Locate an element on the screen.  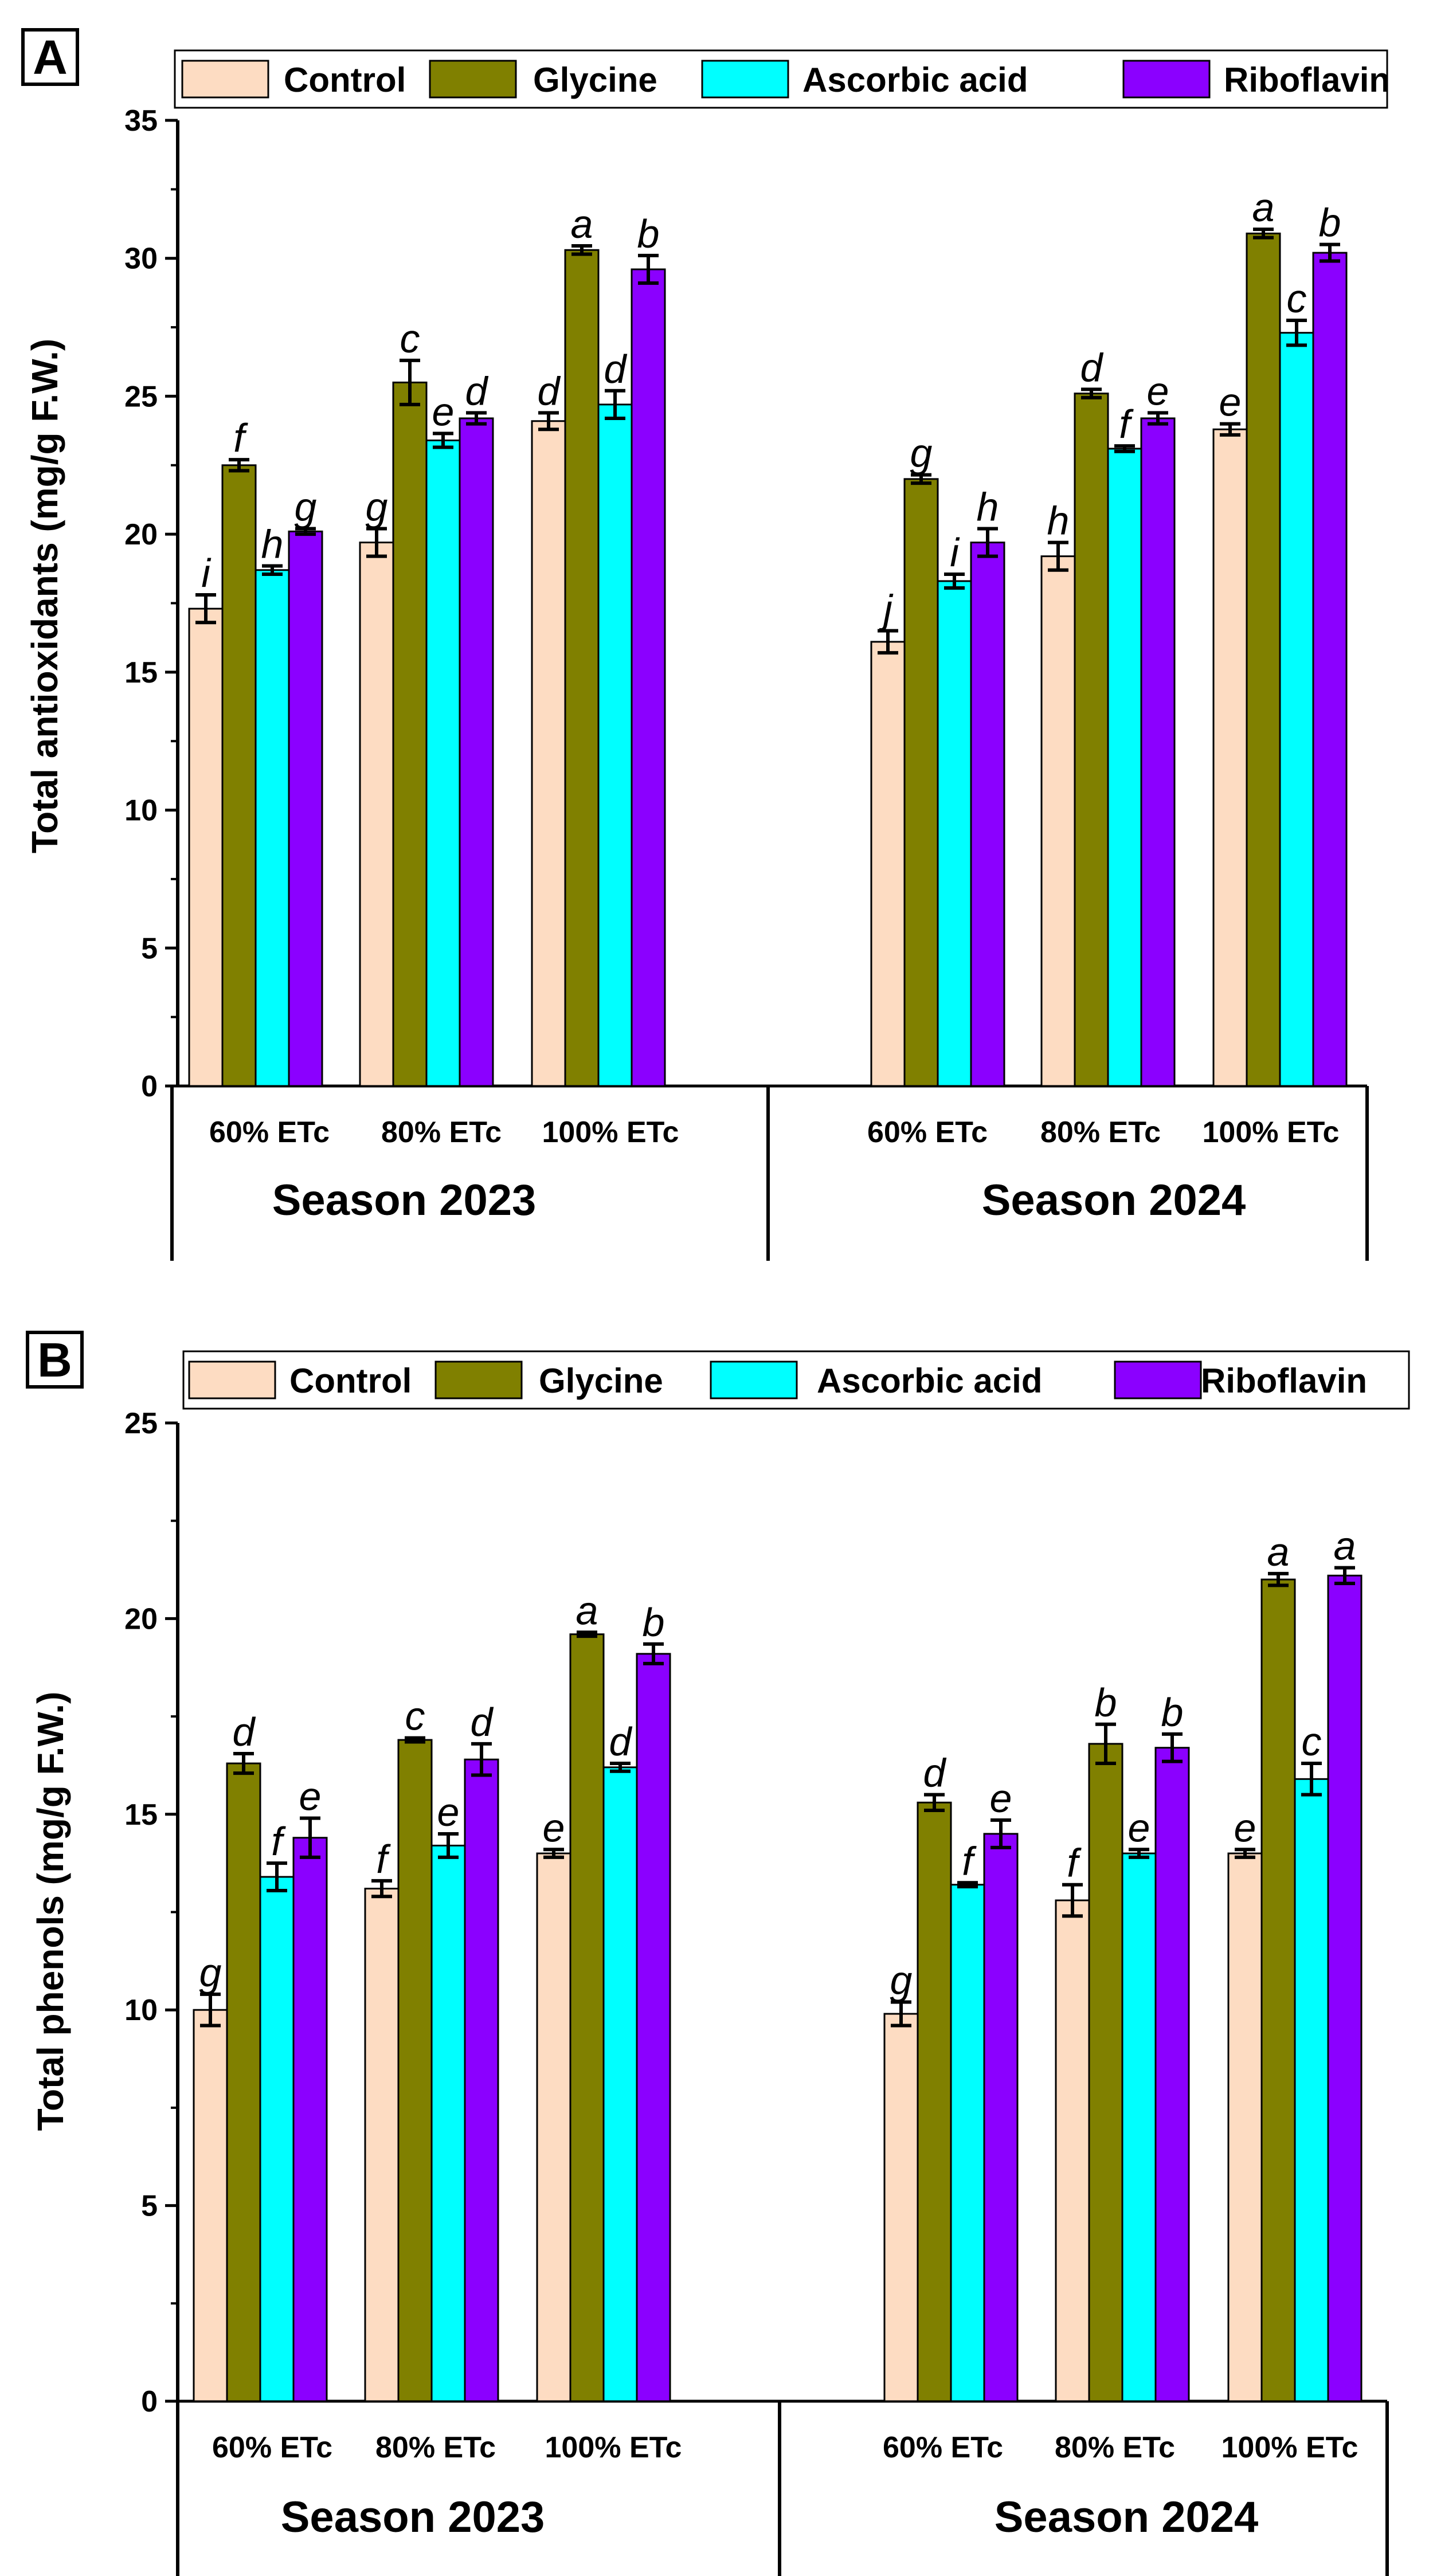
y-tick-label: 0 is located at coordinates (149, 1086).